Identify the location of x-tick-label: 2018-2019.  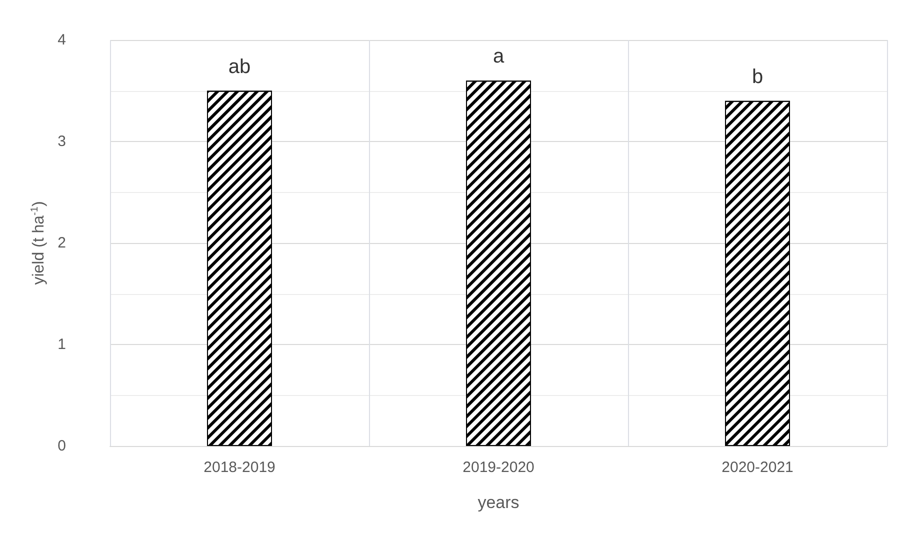
(240, 467).